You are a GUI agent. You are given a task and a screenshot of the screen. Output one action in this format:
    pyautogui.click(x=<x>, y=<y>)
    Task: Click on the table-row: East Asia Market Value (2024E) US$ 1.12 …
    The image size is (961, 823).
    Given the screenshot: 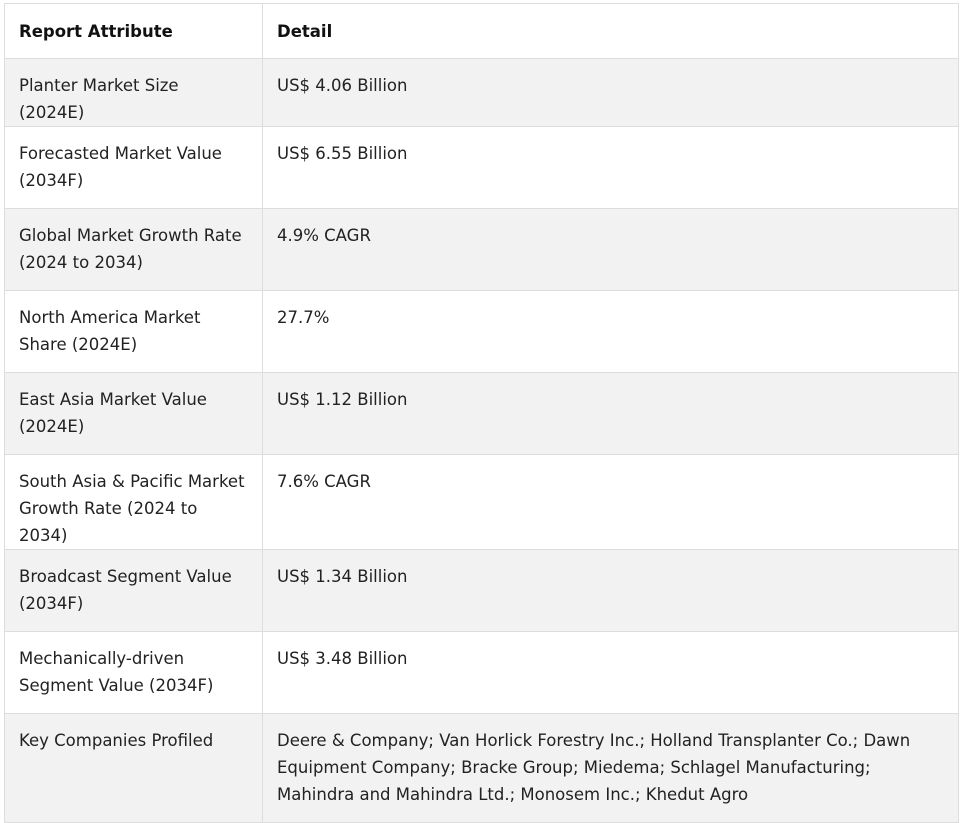 What is the action you would take?
    pyautogui.click(x=481, y=413)
    